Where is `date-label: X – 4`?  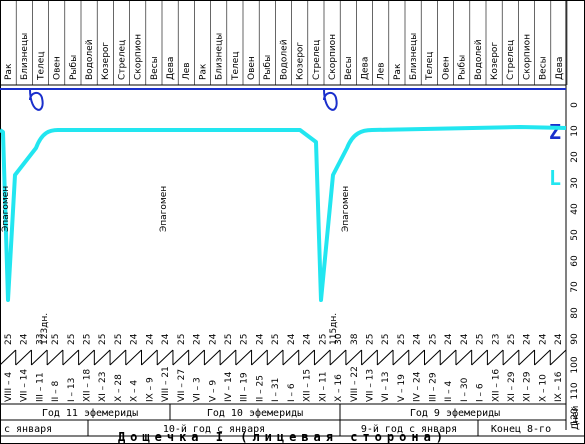
date-label: X – 4 is located at coordinates (135, 391).